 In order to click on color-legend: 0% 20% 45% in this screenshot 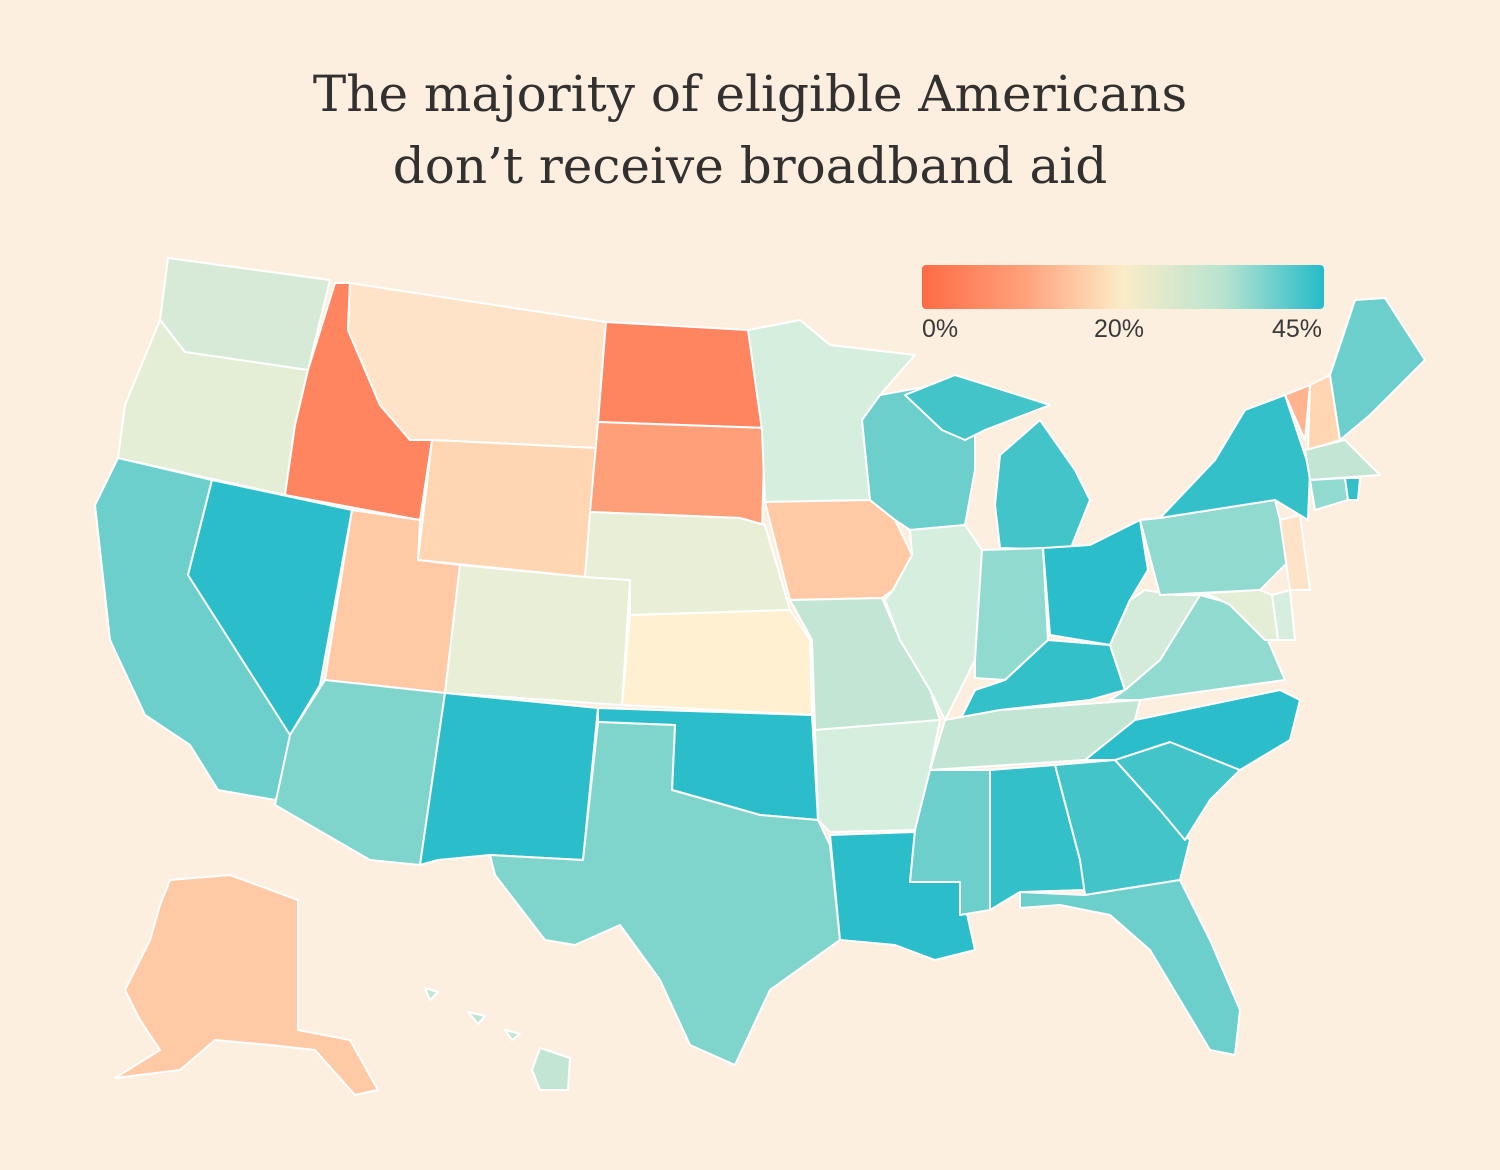, I will do `click(1123, 305)`.